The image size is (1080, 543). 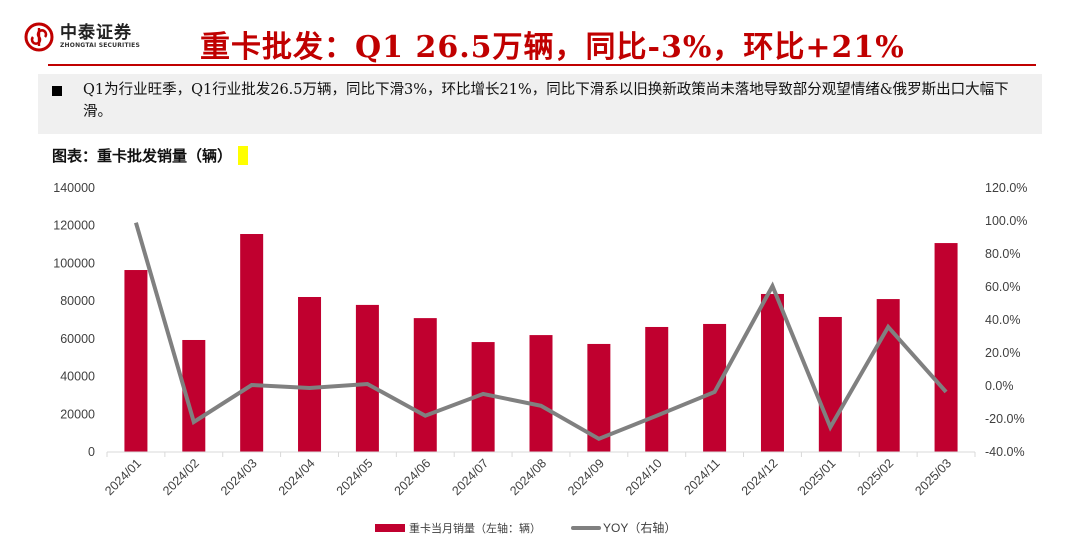 What do you see at coordinates (181, 477) in the screenshot?
I see `x-tick-label: 2024/02` at bounding box center [181, 477].